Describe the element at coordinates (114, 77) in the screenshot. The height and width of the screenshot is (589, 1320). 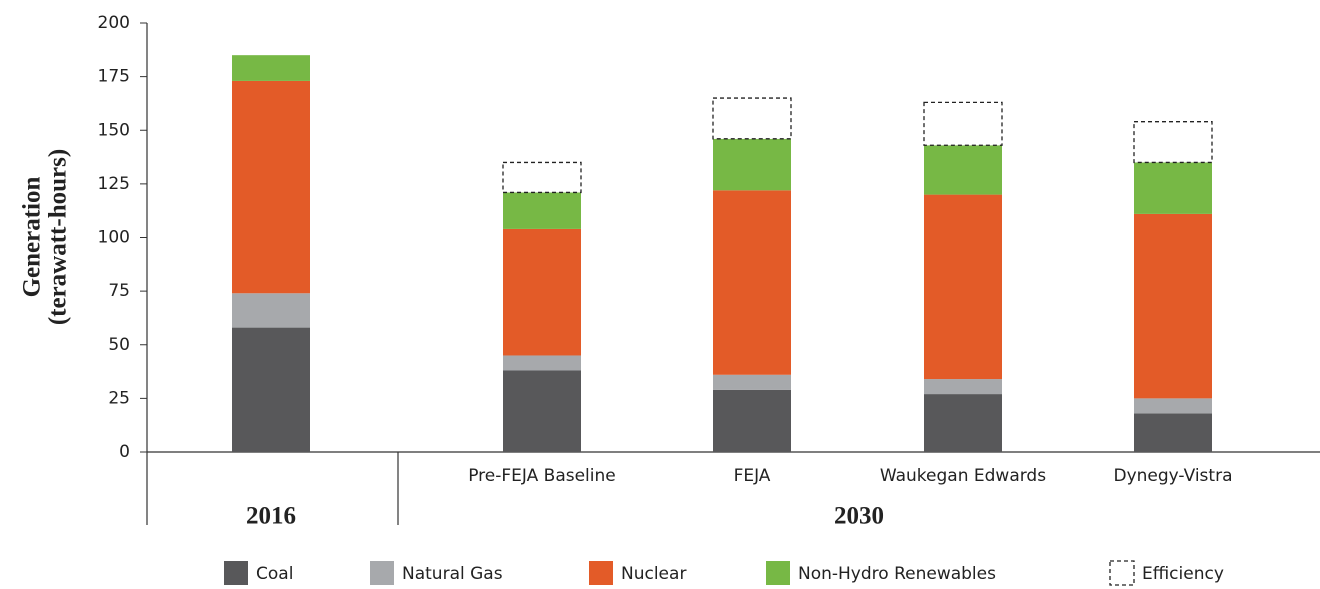
I see `y-tick-label: 175` at that location.